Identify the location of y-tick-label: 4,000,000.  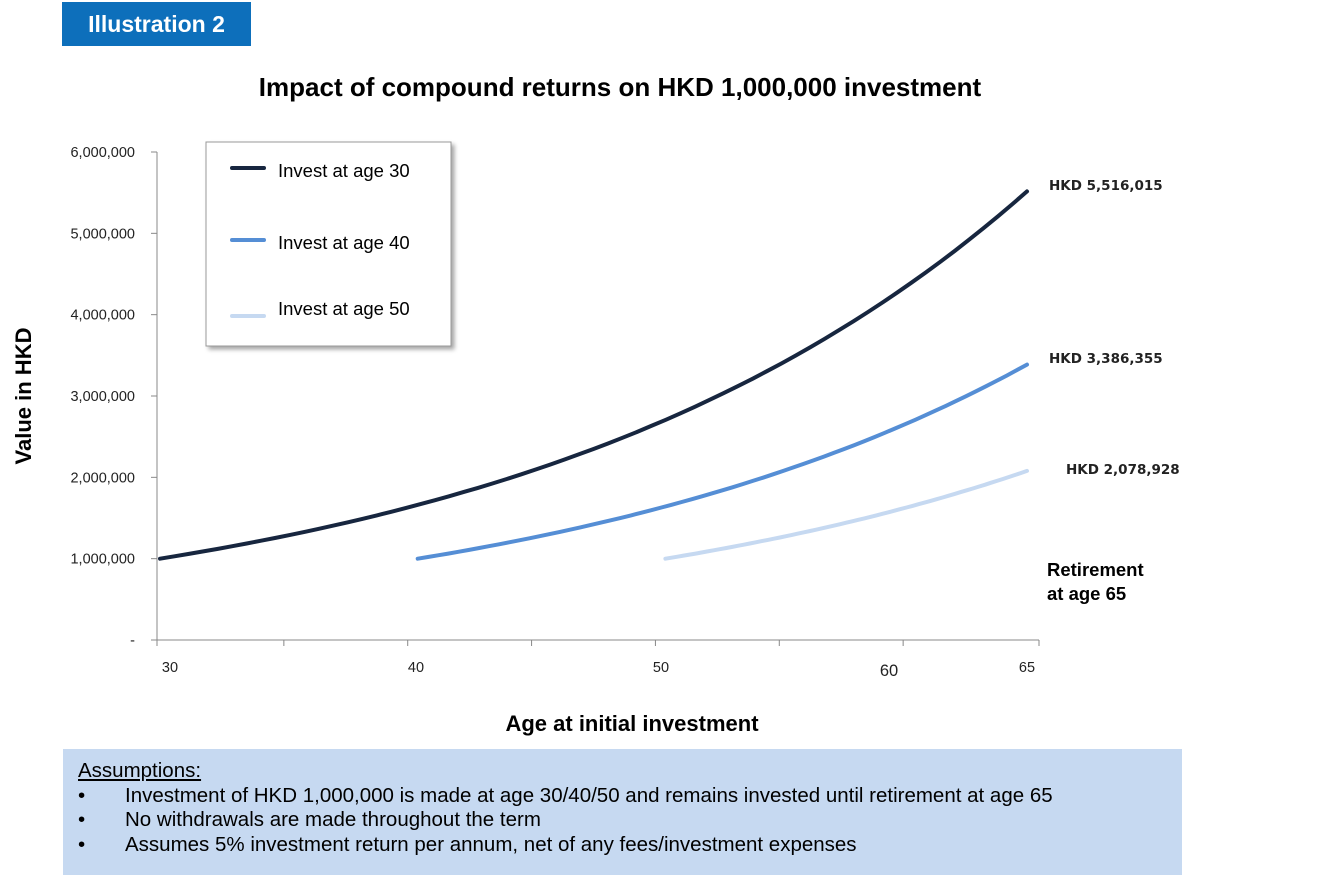
(102, 316).